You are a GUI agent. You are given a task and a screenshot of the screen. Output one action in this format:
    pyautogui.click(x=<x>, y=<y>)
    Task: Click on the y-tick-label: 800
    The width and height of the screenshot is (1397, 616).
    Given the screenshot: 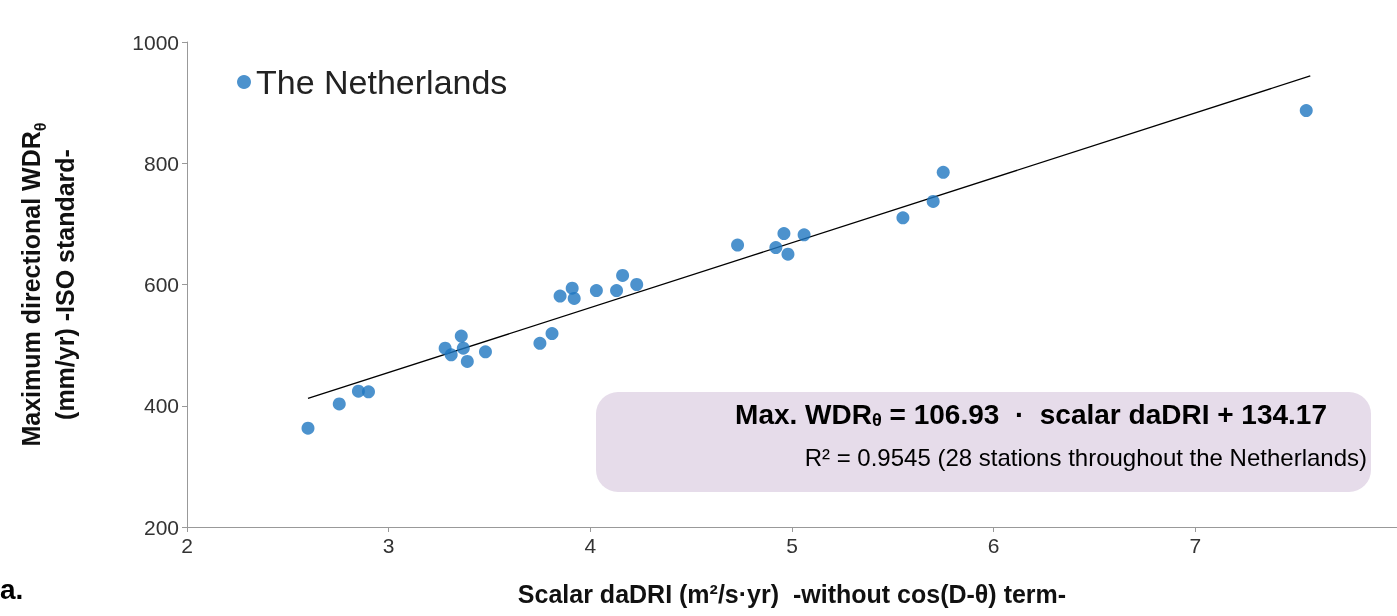 What is the action you would take?
    pyautogui.click(x=161, y=163)
    